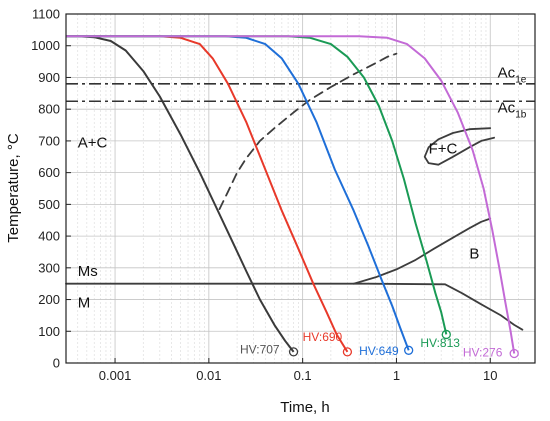 The width and height of the screenshot is (550, 421). I want to click on hv-label: HV:813, so click(440, 343).